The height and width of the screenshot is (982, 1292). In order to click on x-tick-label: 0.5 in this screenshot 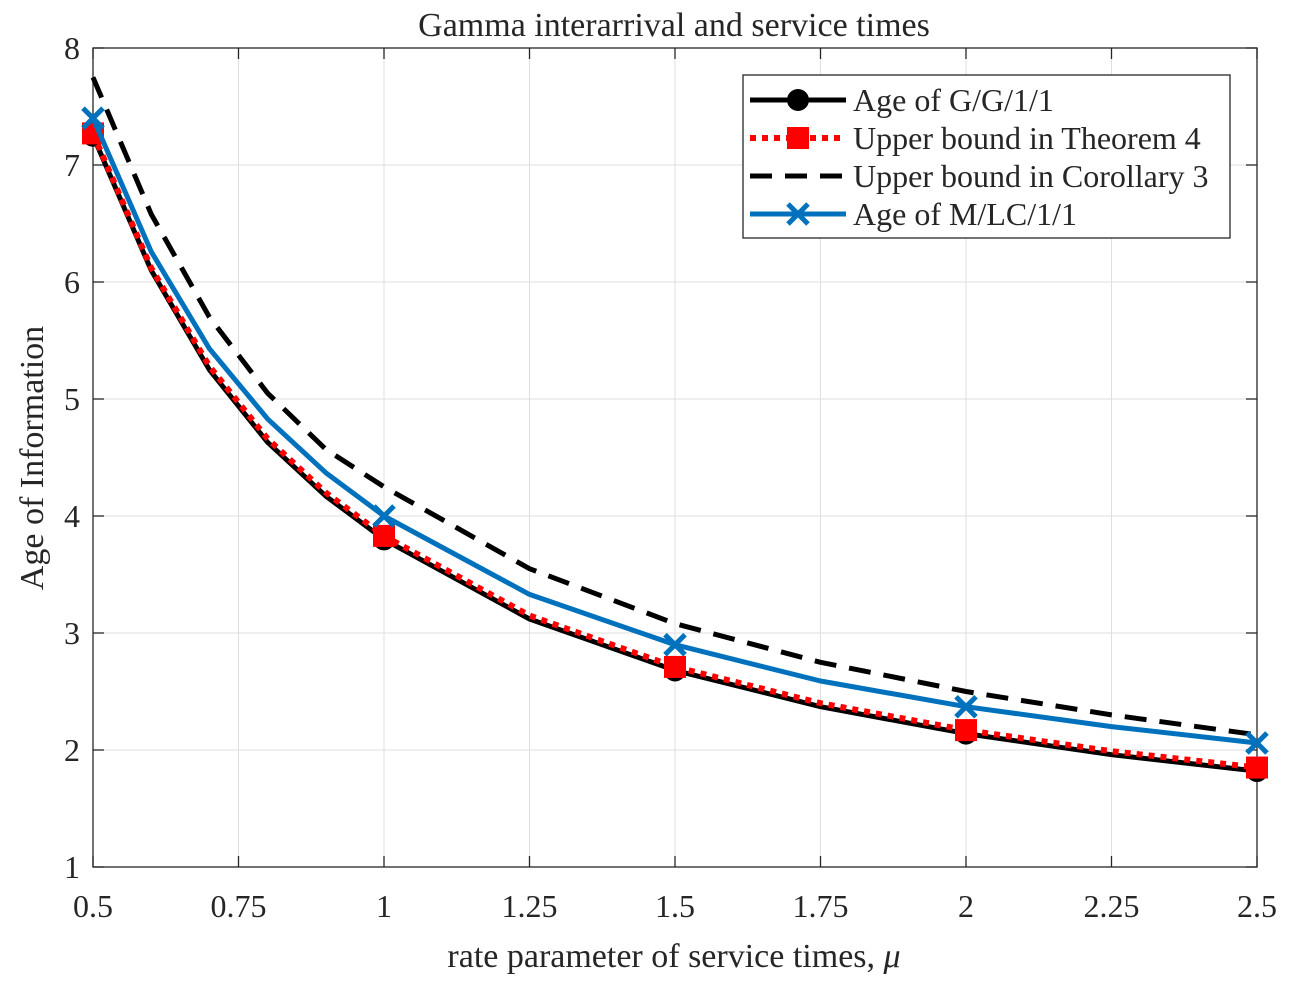, I will do `click(93, 906)`.